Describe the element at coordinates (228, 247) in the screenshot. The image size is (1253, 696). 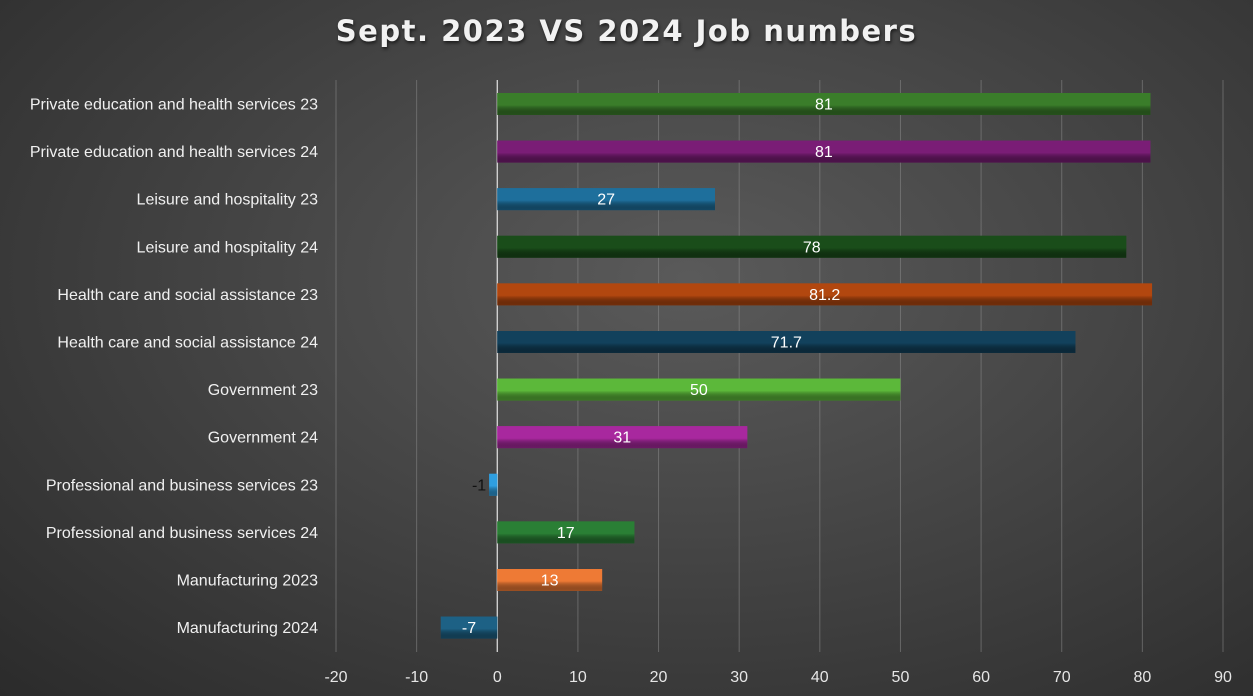
I see `category-label: Leisure and hospitality 24` at that location.